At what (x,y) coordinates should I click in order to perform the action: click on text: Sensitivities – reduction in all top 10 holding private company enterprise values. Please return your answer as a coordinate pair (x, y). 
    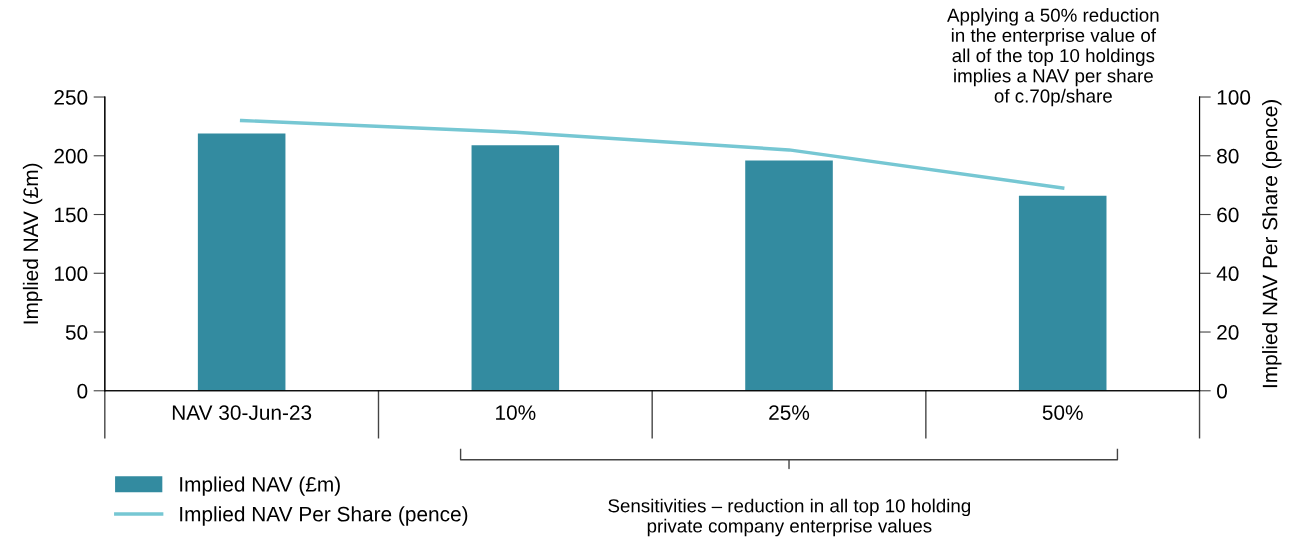
    Looking at the image, I should click on (789, 517).